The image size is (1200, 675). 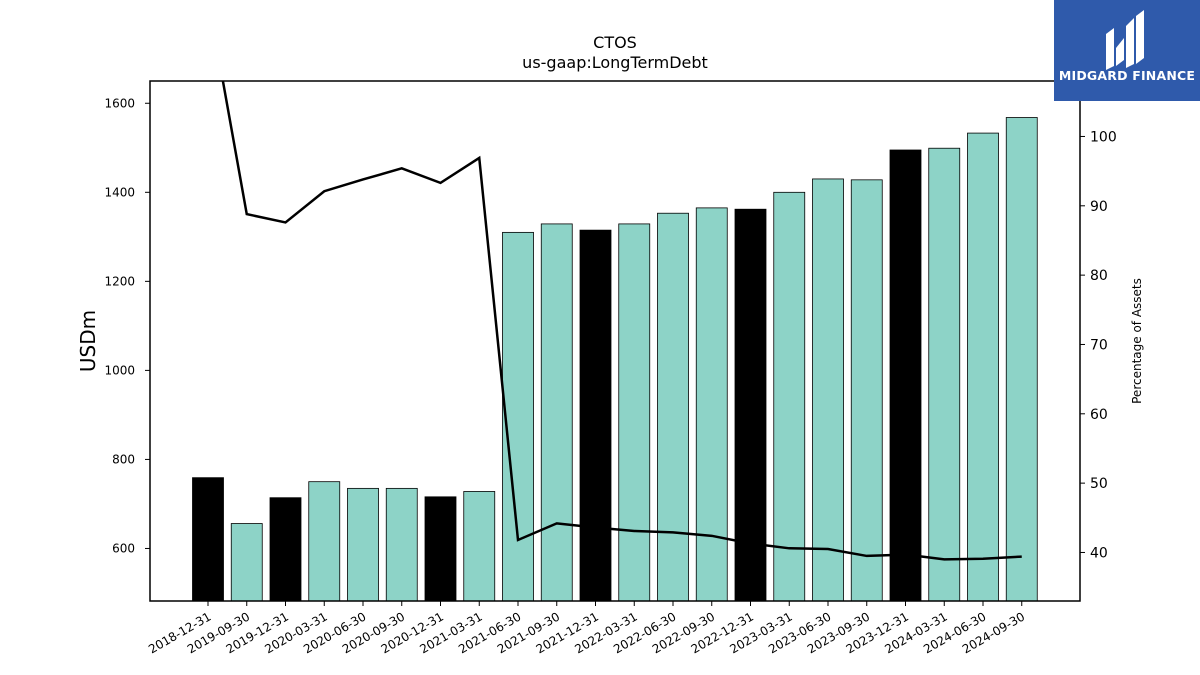 I want to click on y2-tick-label: 100, so click(x=1103, y=137).